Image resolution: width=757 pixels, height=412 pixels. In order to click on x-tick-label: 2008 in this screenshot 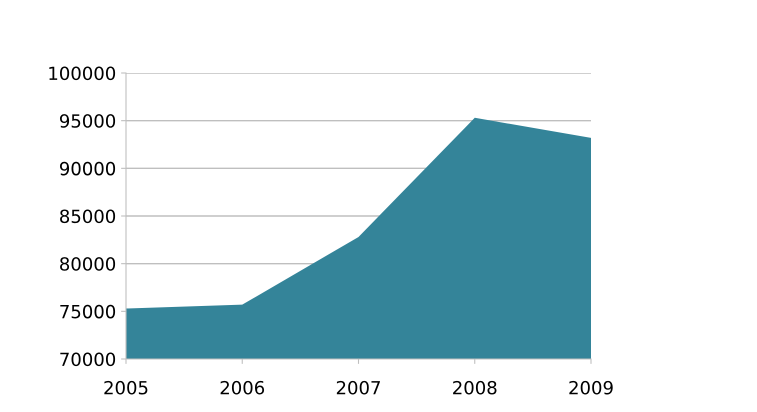, I will do `click(474, 387)`.